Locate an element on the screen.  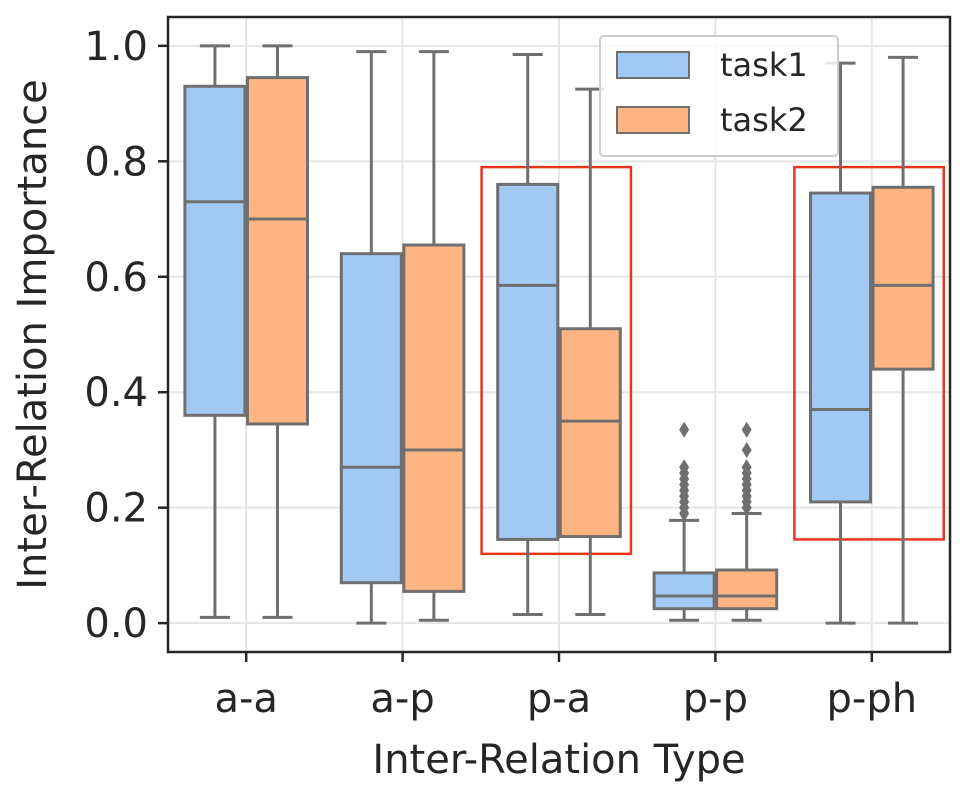
x-axis-title: Inter-Relation Type is located at coordinates (558, 760).